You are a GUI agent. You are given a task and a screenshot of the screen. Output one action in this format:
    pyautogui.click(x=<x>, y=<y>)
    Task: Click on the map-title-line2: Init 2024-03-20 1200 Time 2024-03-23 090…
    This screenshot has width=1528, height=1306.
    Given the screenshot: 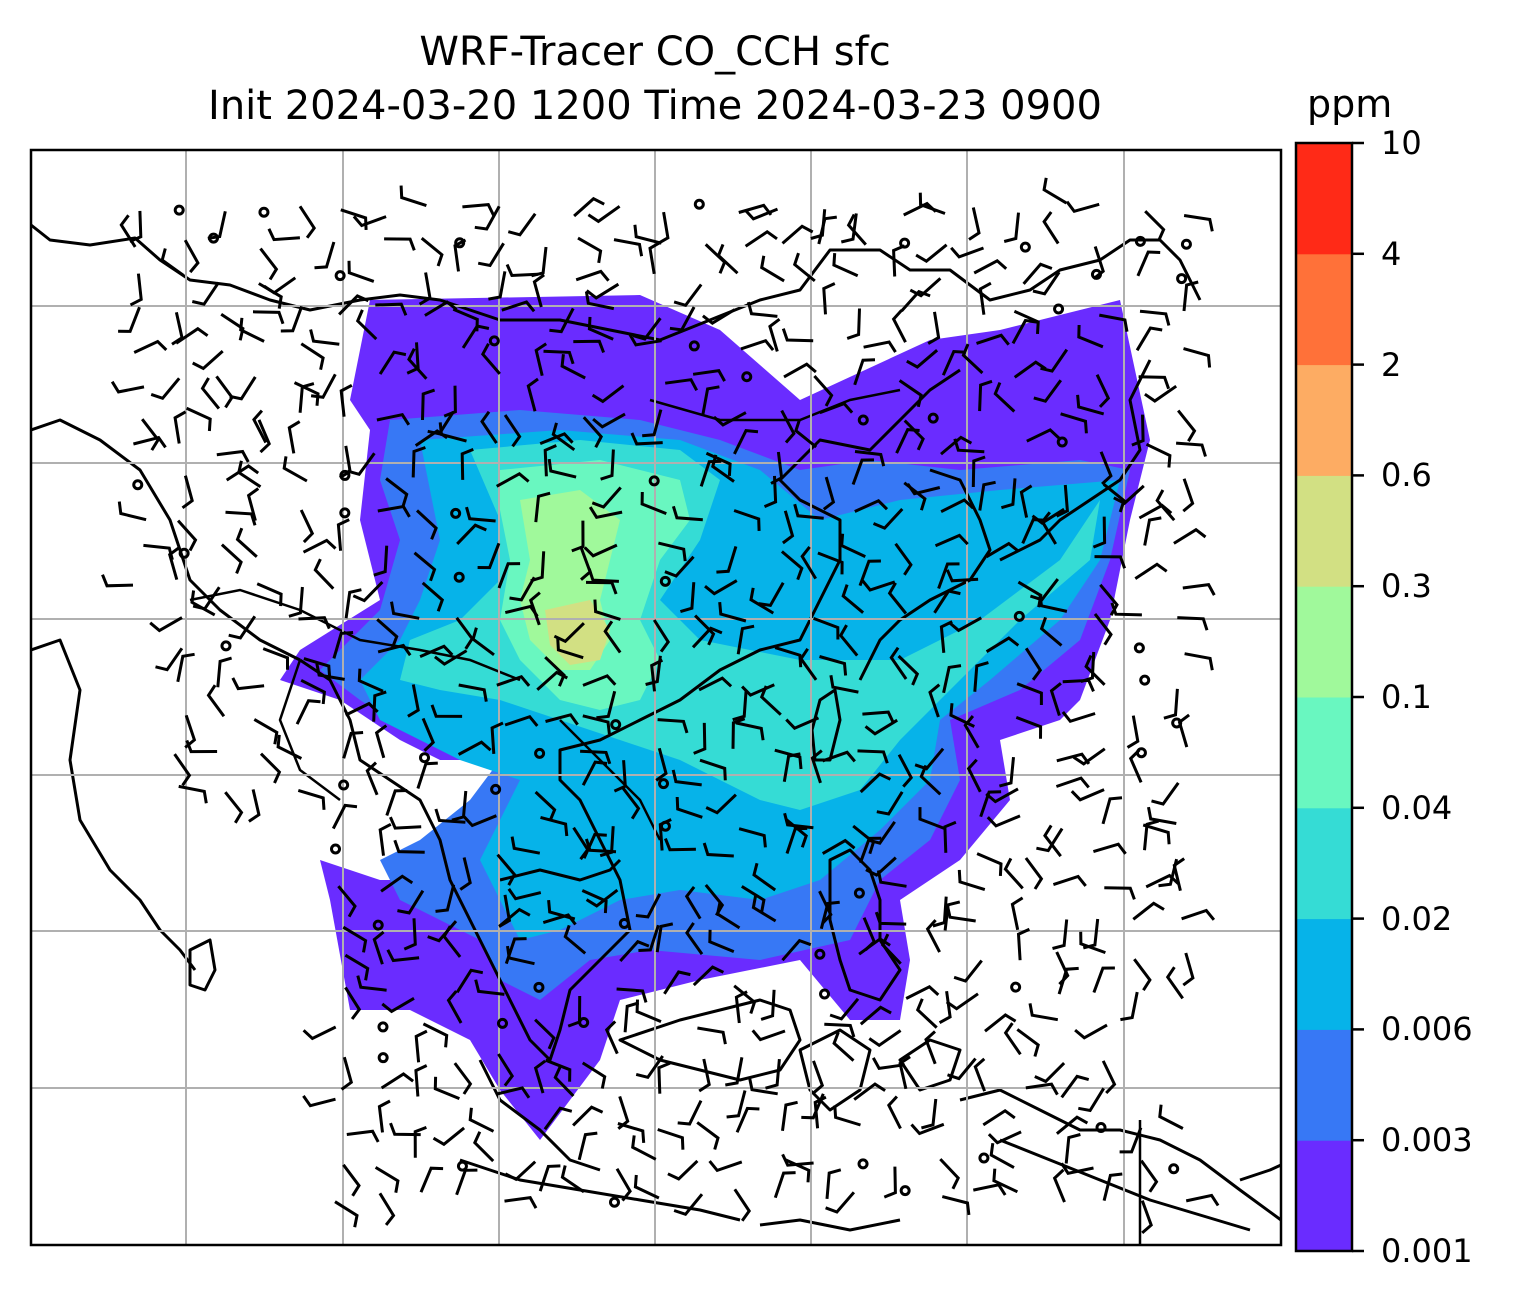 What is the action you would take?
    pyautogui.click(x=655, y=106)
    